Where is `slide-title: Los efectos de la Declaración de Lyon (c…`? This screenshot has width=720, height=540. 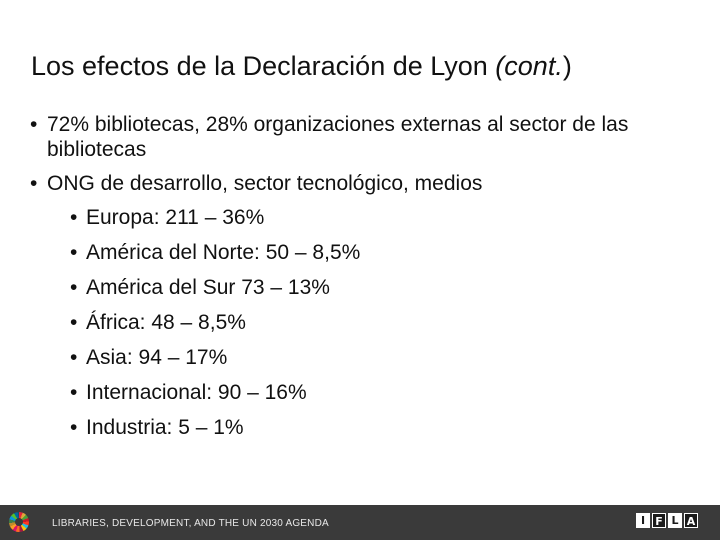
slide-title: Los efectos de la Declaración de Lyon (c… is located at coordinates (301, 66).